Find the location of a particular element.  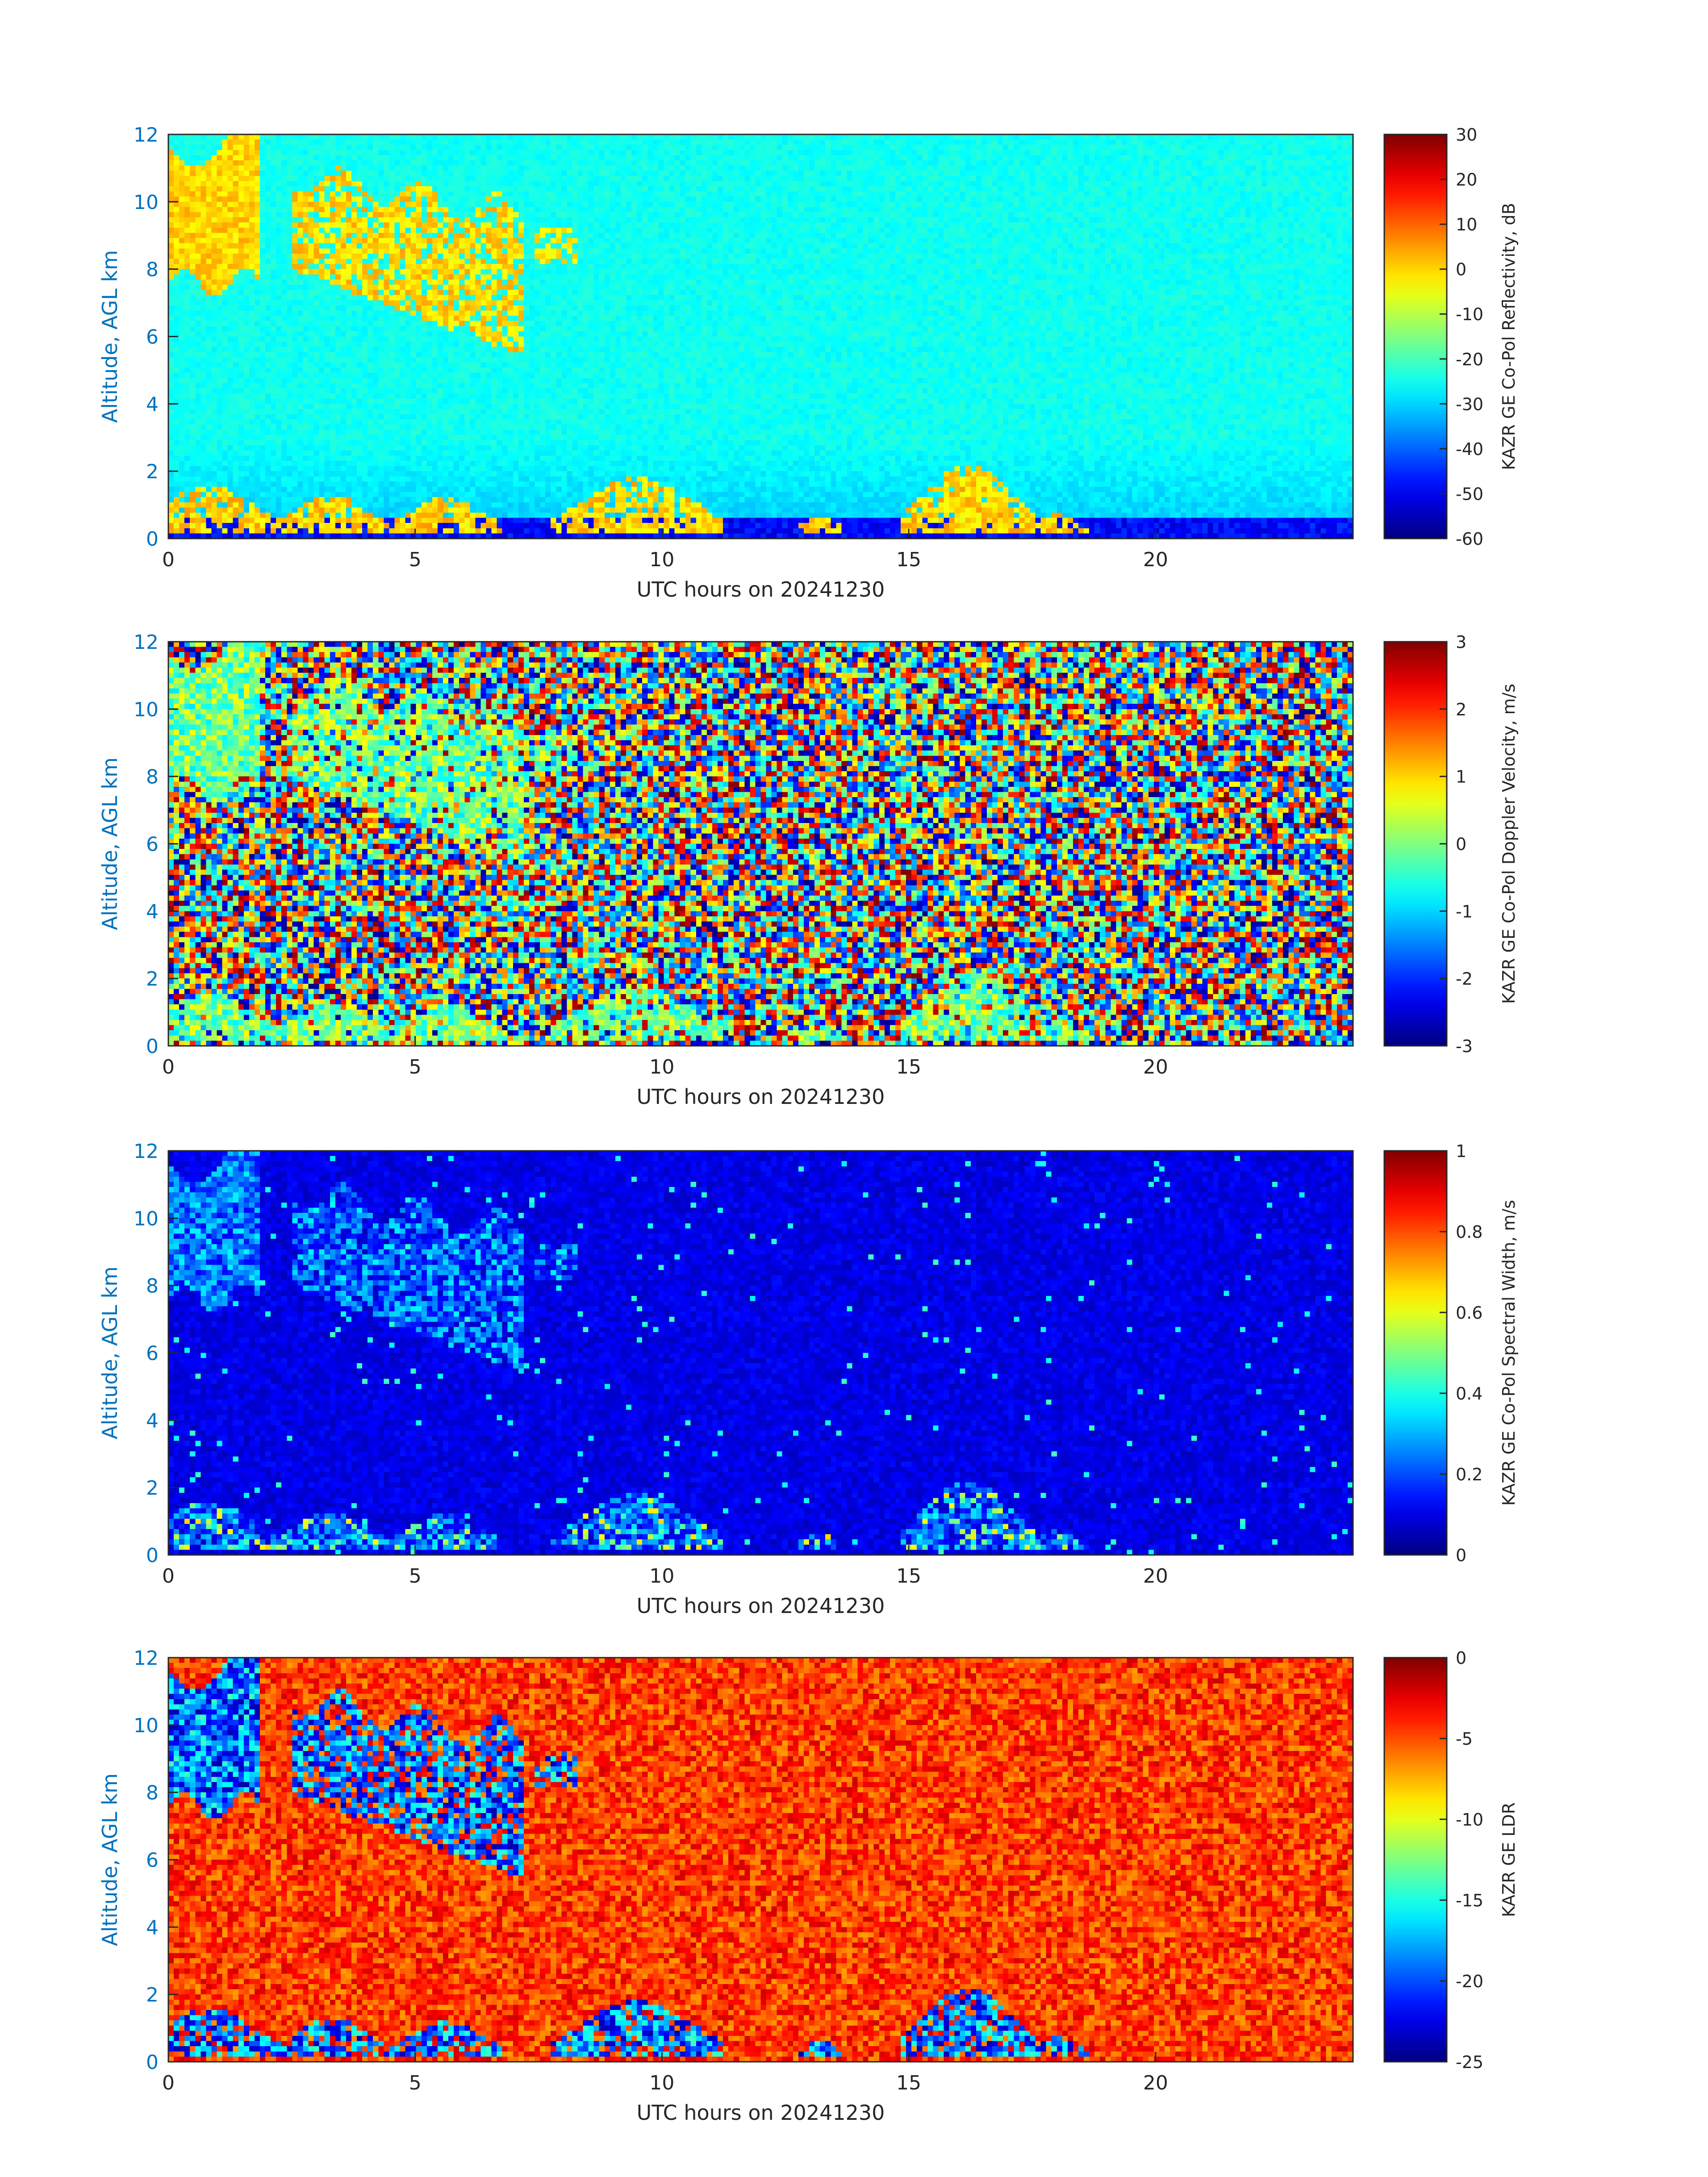

colorbar-tick-label: 0.6 is located at coordinates (1469, 1313).